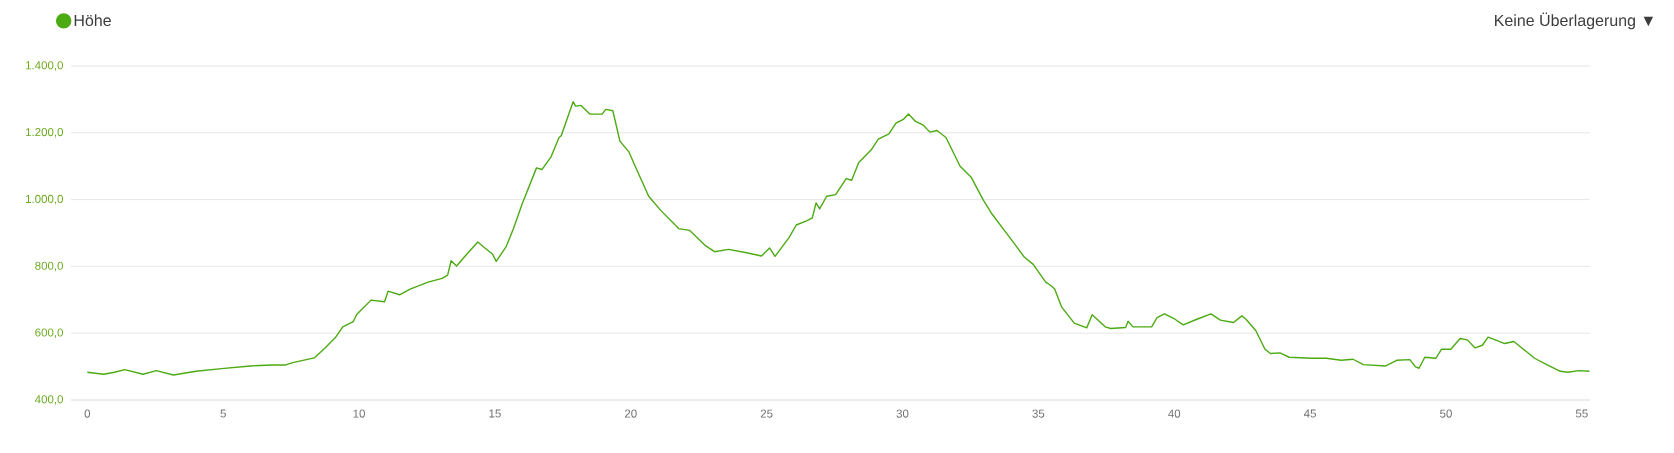 The width and height of the screenshot is (1674, 453). Describe the element at coordinates (902, 413) in the screenshot. I see `x-tick-label: 30` at that location.